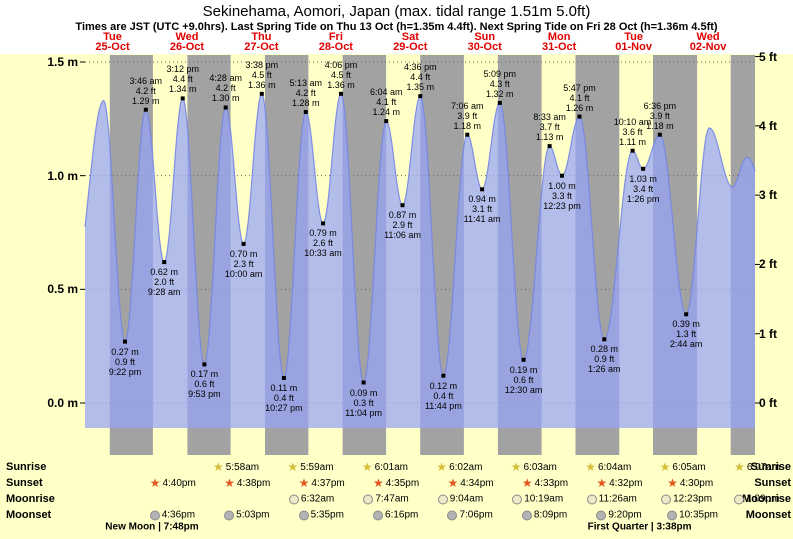 The height and width of the screenshot is (539, 793). Describe the element at coordinates (708, 47) in the screenshot. I see `day-date: 02-Nov` at that location.